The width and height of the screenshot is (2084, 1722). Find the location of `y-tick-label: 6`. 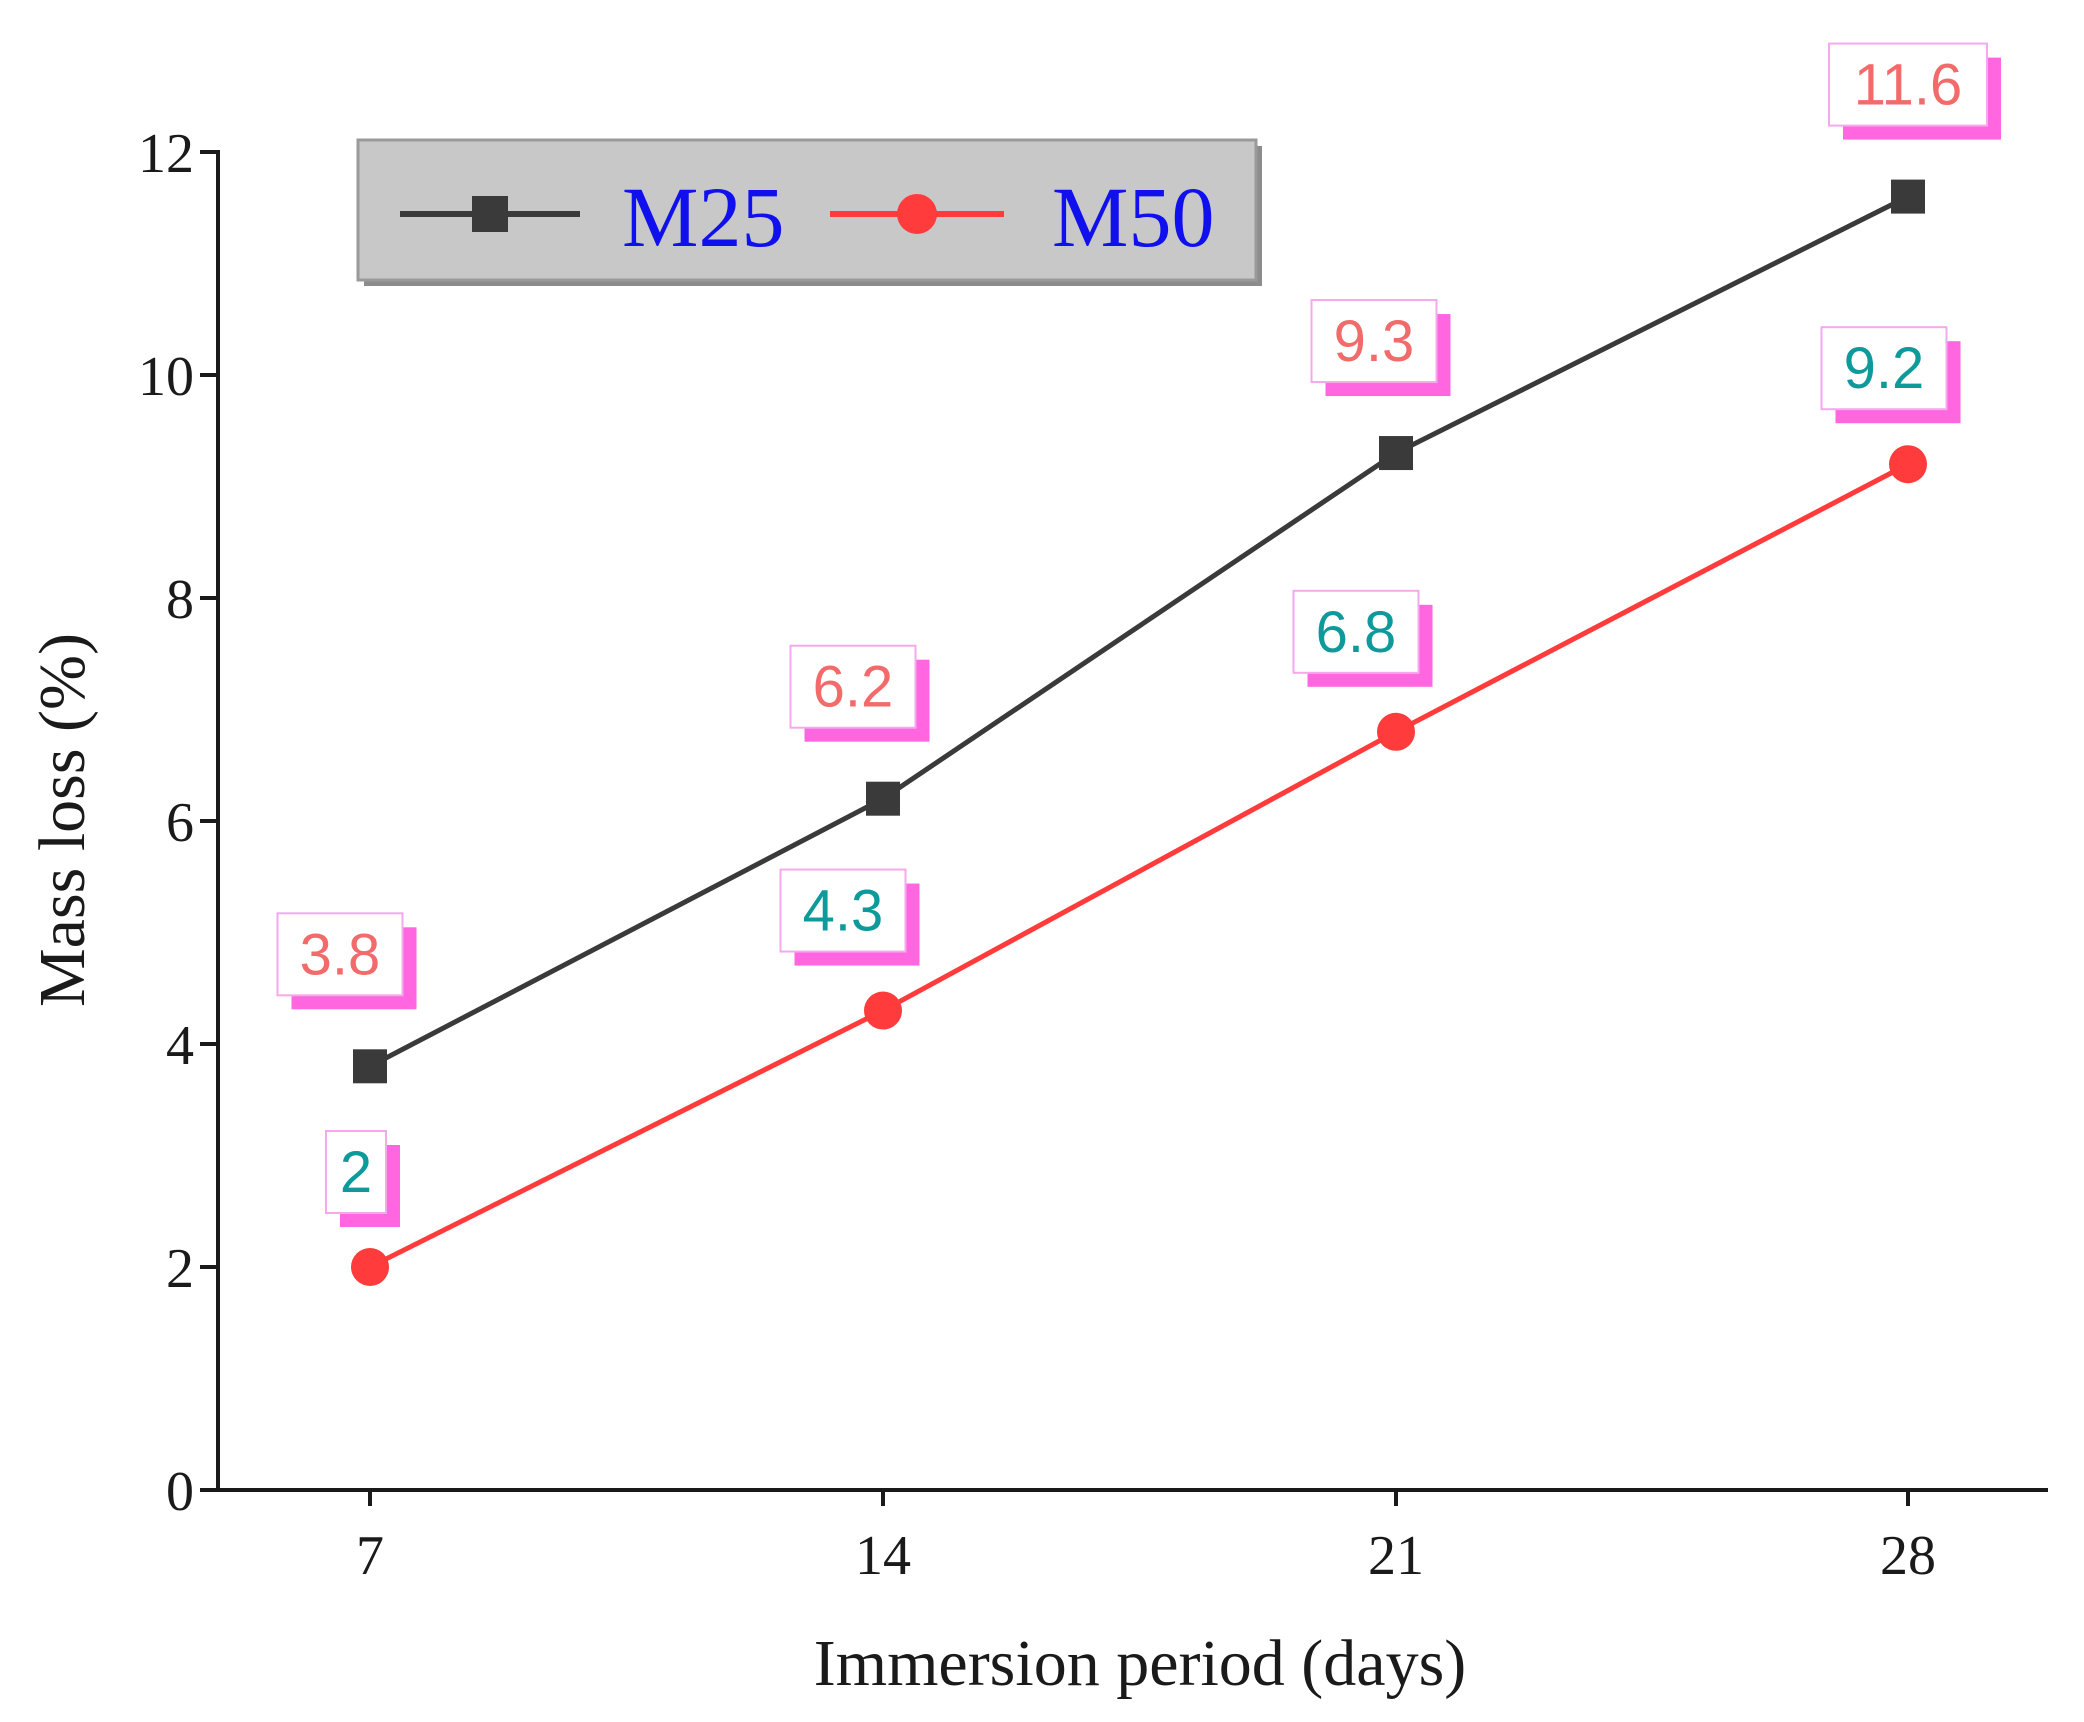

y-tick-label: 6 is located at coordinates (180, 823).